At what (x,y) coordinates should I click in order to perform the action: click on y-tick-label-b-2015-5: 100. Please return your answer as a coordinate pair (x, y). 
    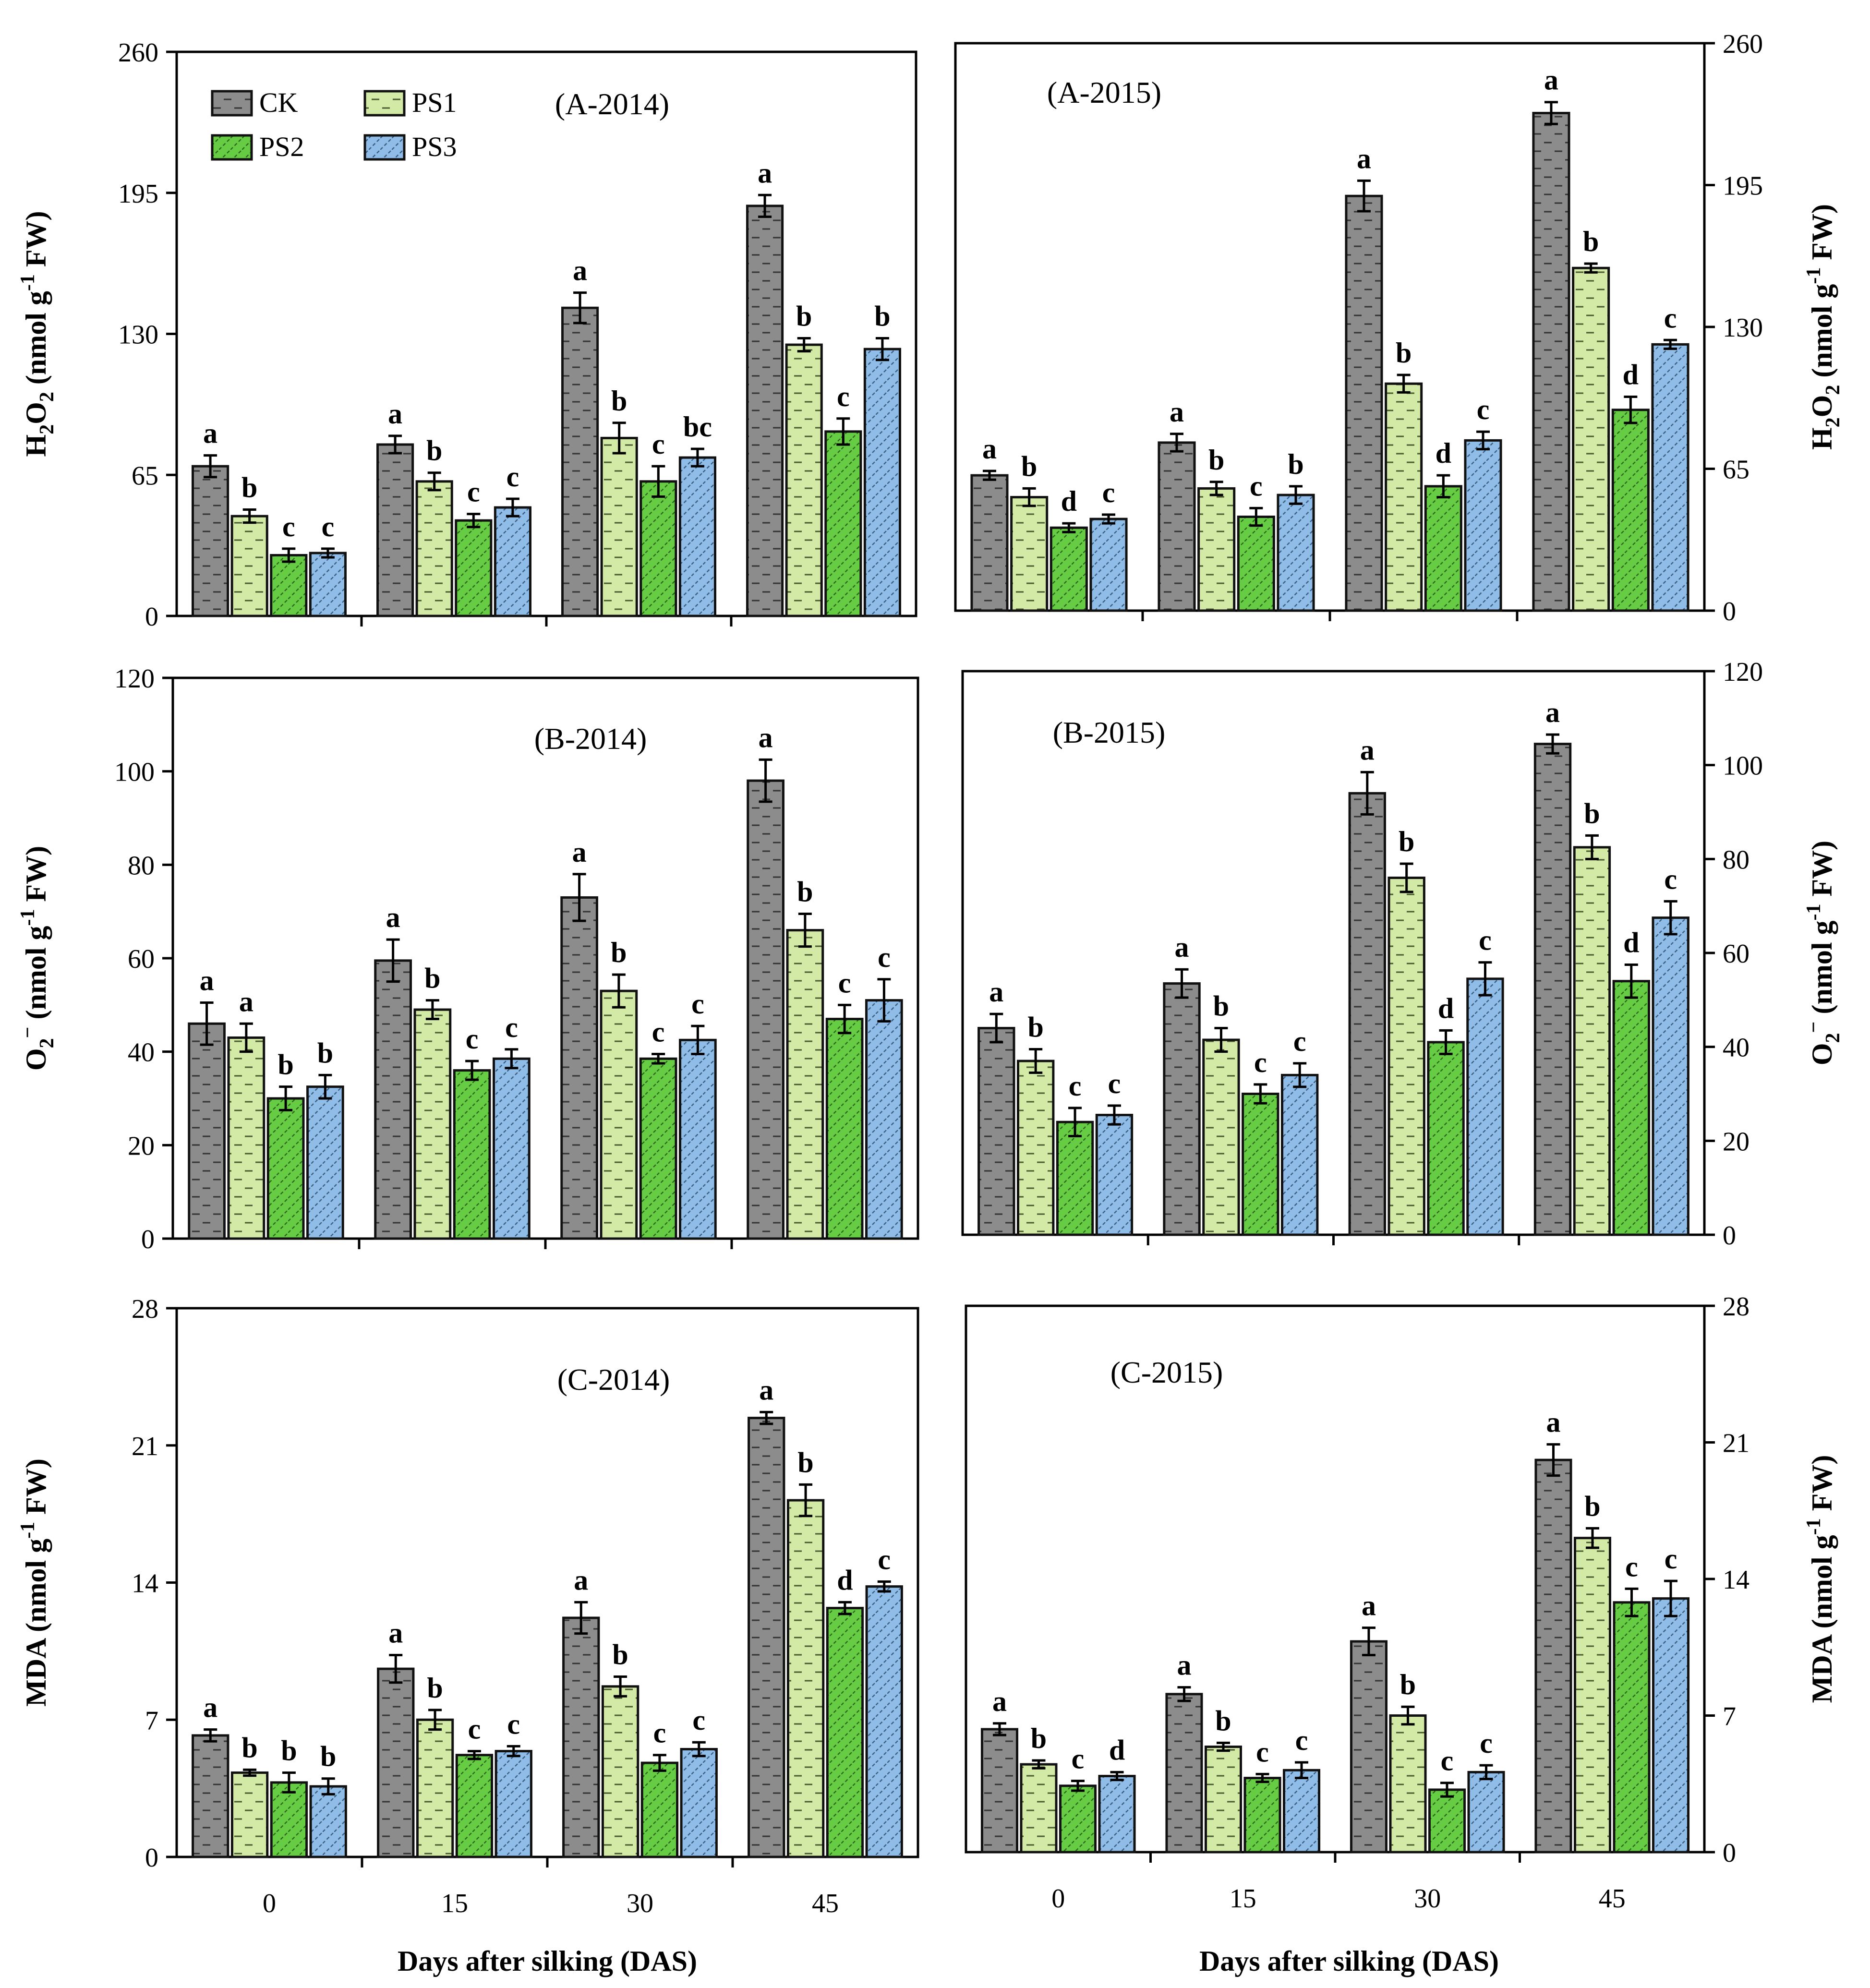
    Looking at the image, I should click on (1743, 766).